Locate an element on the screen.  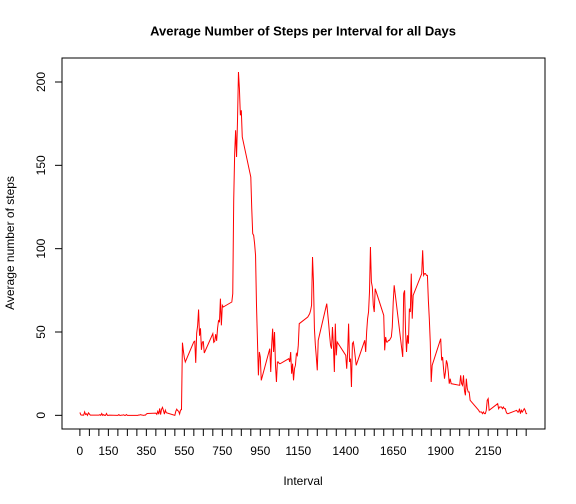
x-tick-label: 350 is located at coordinates (146, 451).